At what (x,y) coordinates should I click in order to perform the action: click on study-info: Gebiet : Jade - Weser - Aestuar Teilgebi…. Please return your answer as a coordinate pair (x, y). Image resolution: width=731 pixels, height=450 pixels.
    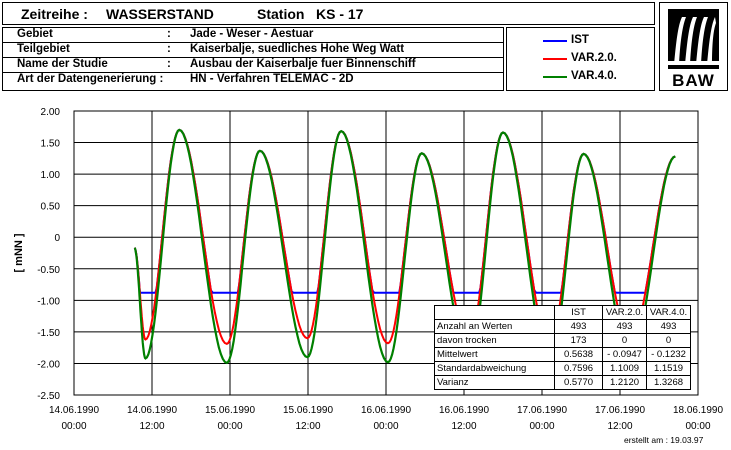
    Looking at the image, I should click on (253, 59).